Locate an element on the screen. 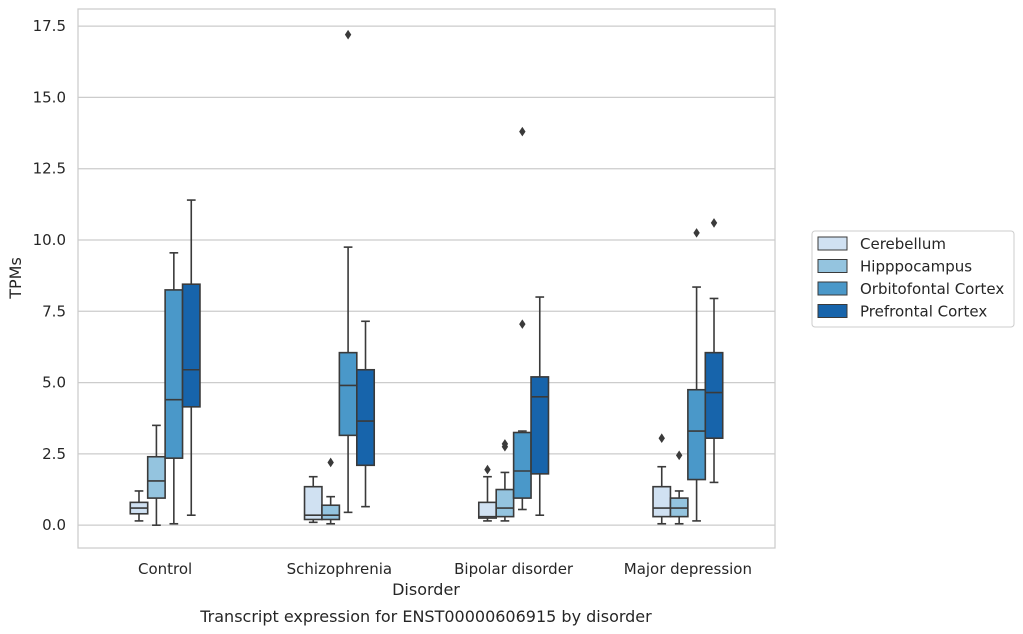 This screenshot has height=634, width=1023. legend-label: Orbitofontal Cortex is located at coordinates (932, 289).